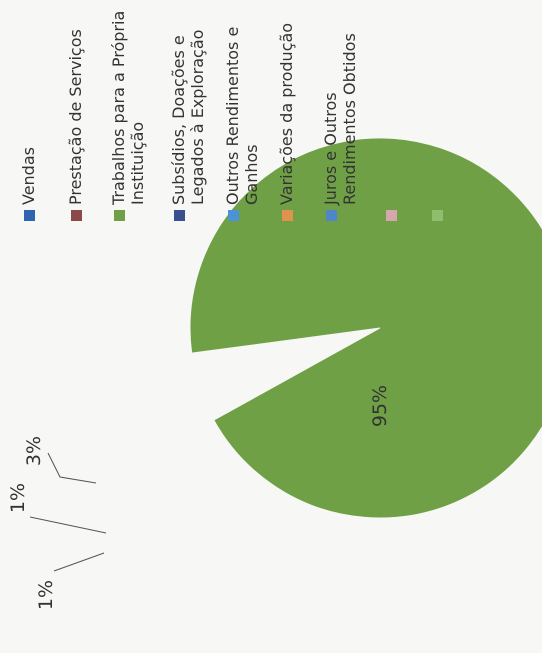  I want to click on legend-entry: Outros Rendimentos e Ganhos, so click(242, 124).